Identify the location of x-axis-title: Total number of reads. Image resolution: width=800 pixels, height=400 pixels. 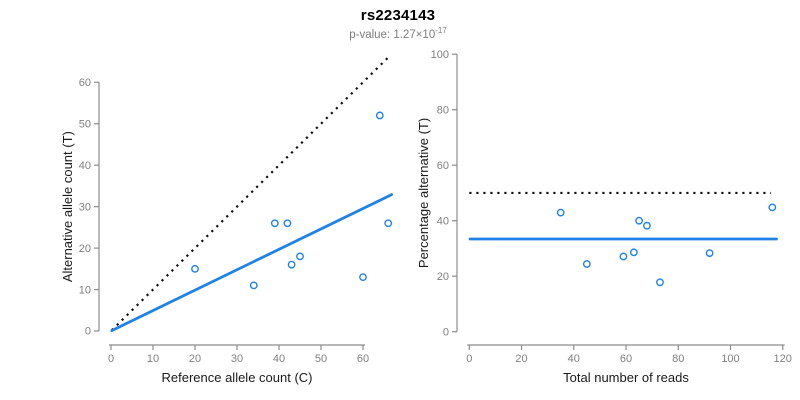
(626, 377).